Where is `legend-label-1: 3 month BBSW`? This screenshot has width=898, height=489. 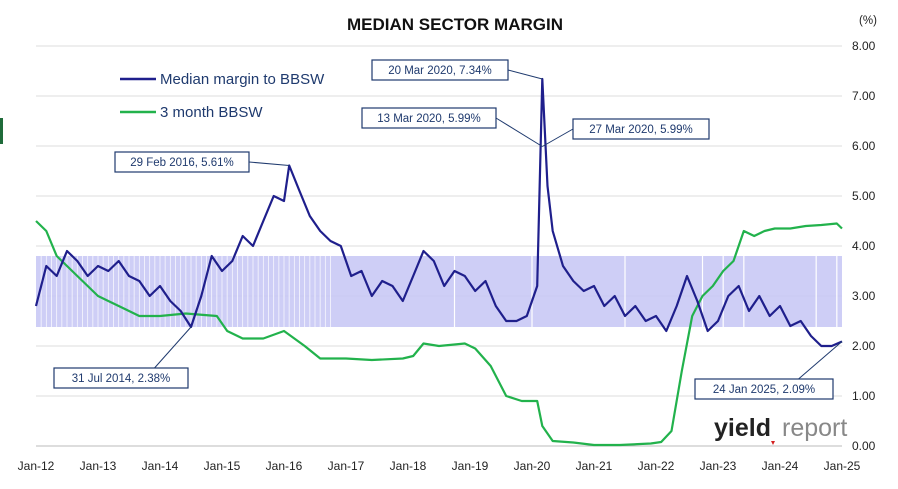
legend-label-1: 3 month BBSW is located at coordinates (211, 112).